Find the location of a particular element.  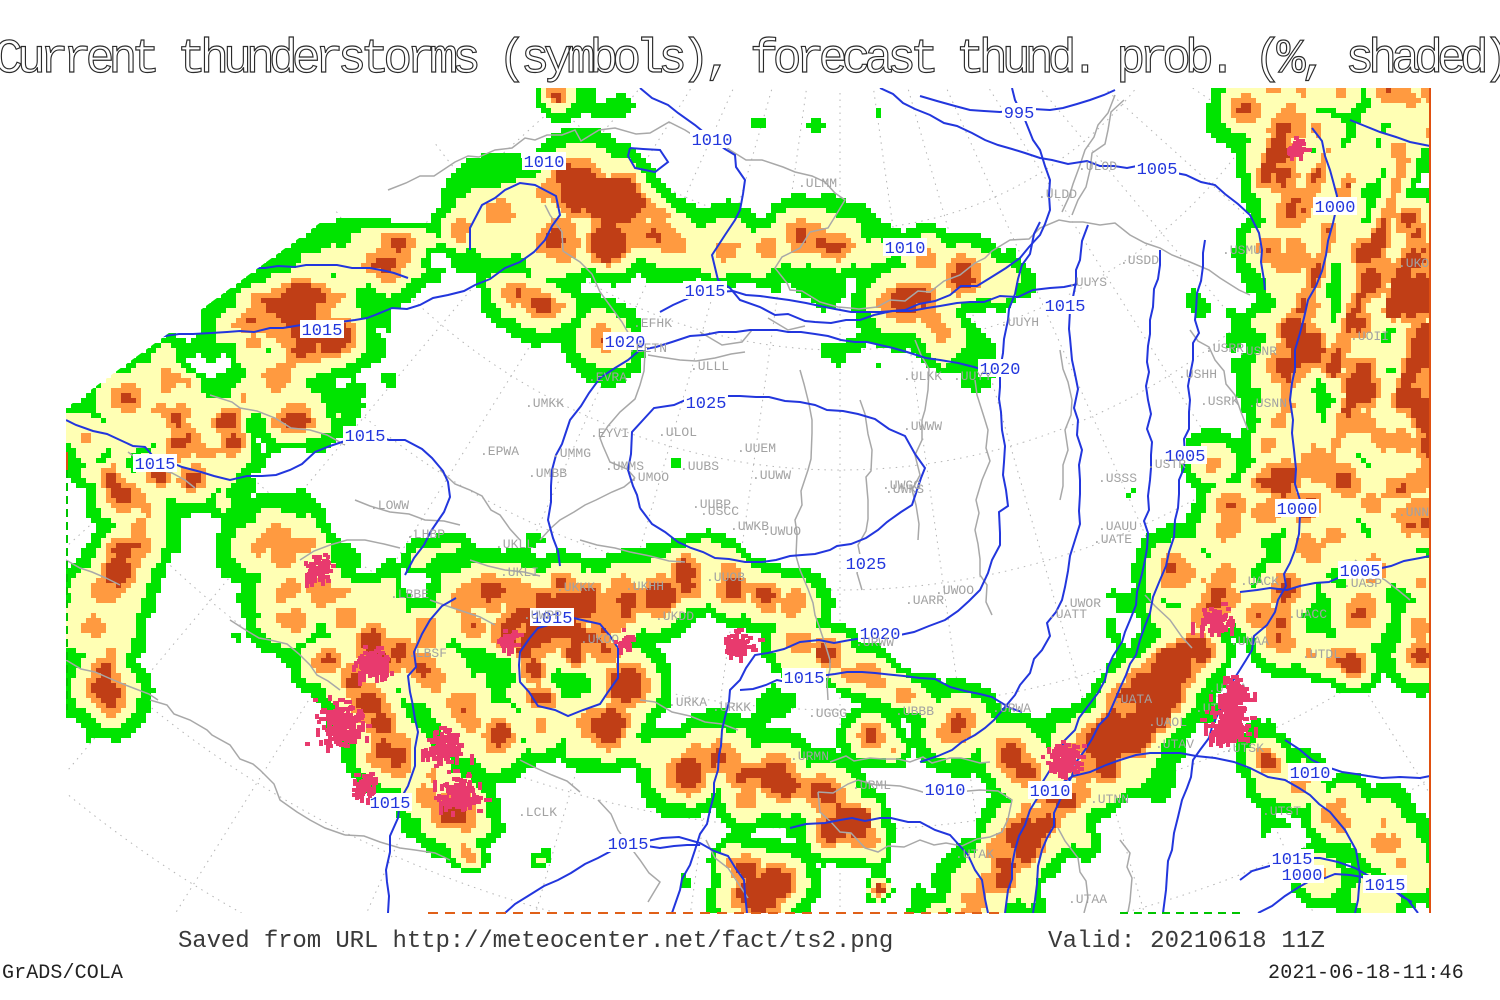

svg-text: .LCLK is located at coordinates (537, 812).